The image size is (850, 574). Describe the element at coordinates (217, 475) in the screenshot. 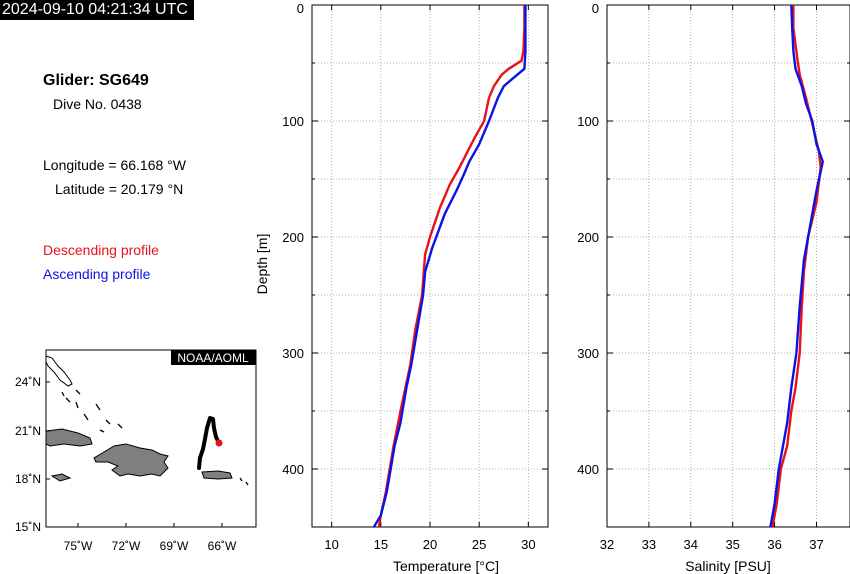

I see `puerto-rico` at that location.